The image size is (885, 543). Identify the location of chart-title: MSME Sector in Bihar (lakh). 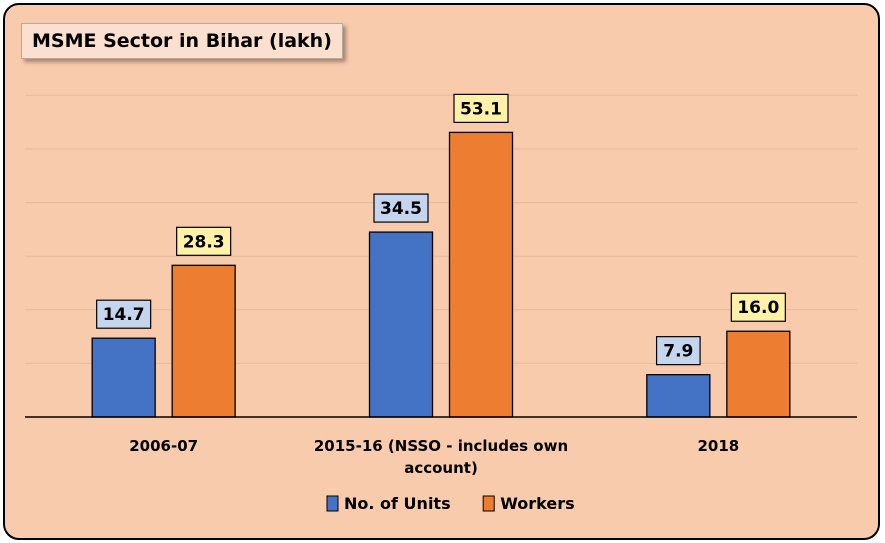
(182, 41).